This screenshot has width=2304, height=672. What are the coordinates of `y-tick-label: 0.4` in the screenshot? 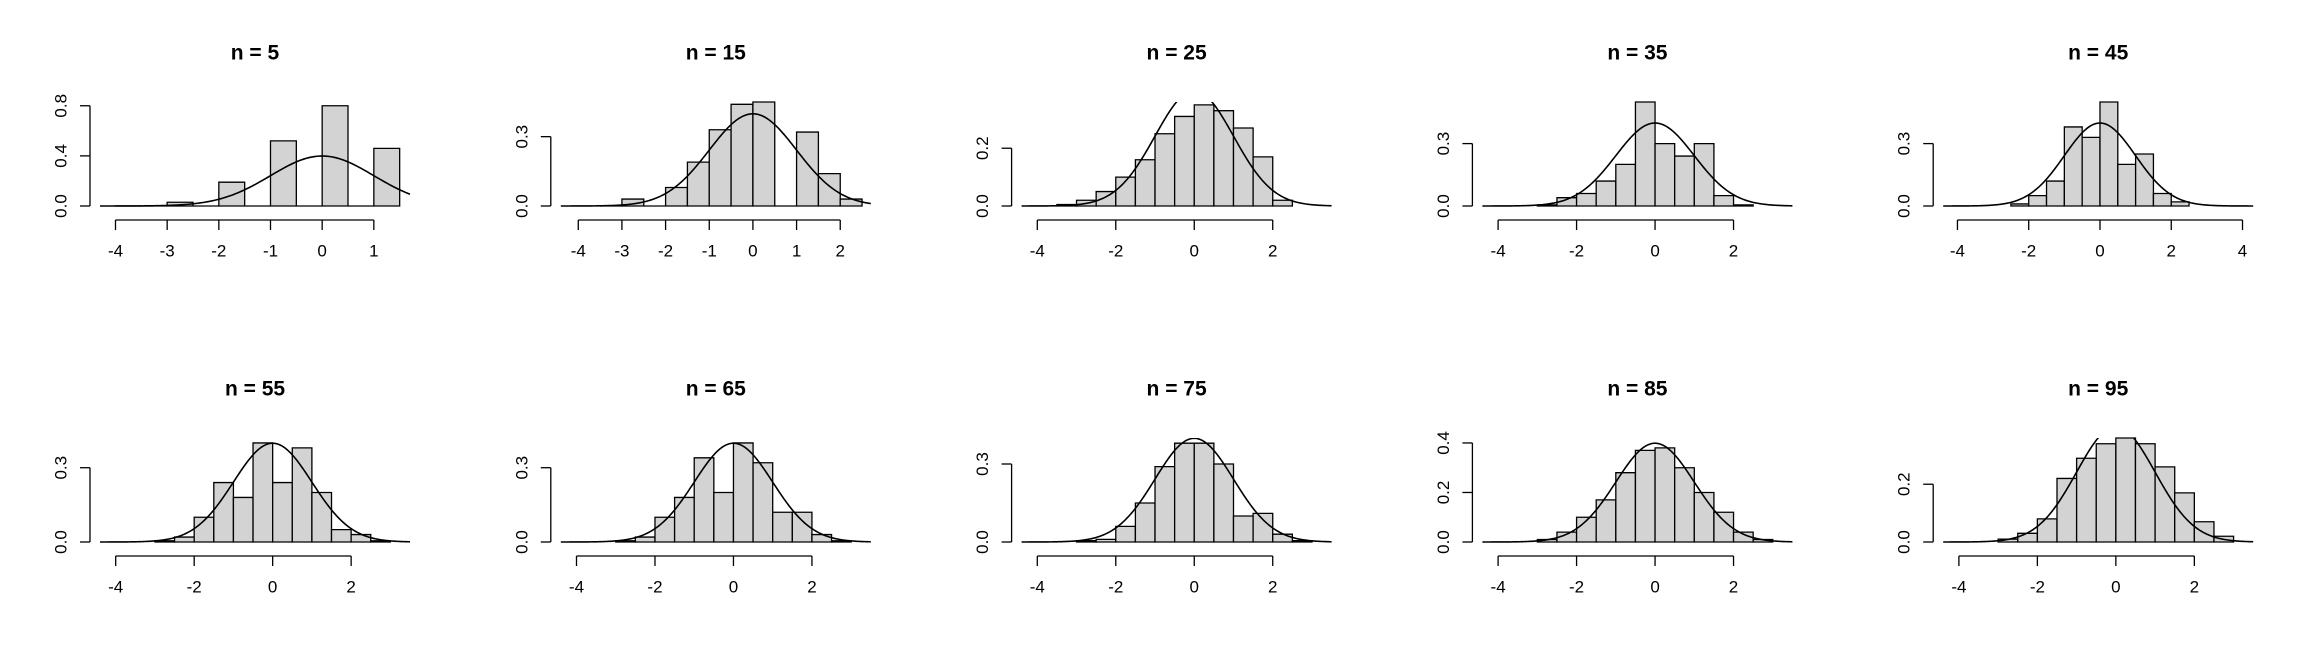 It's located at (60, 156).